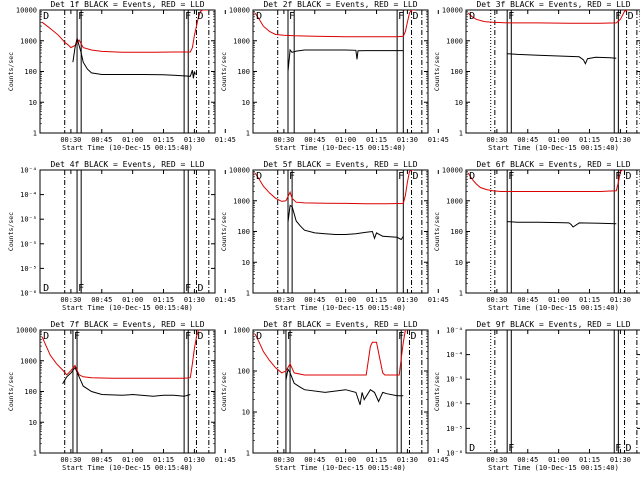 The height and width of the screenshot is (480, 640). What do you see at coordinates (340, 231) in the screenshot?
I see `det5-plot-frame` at bounding box center [340, 231].